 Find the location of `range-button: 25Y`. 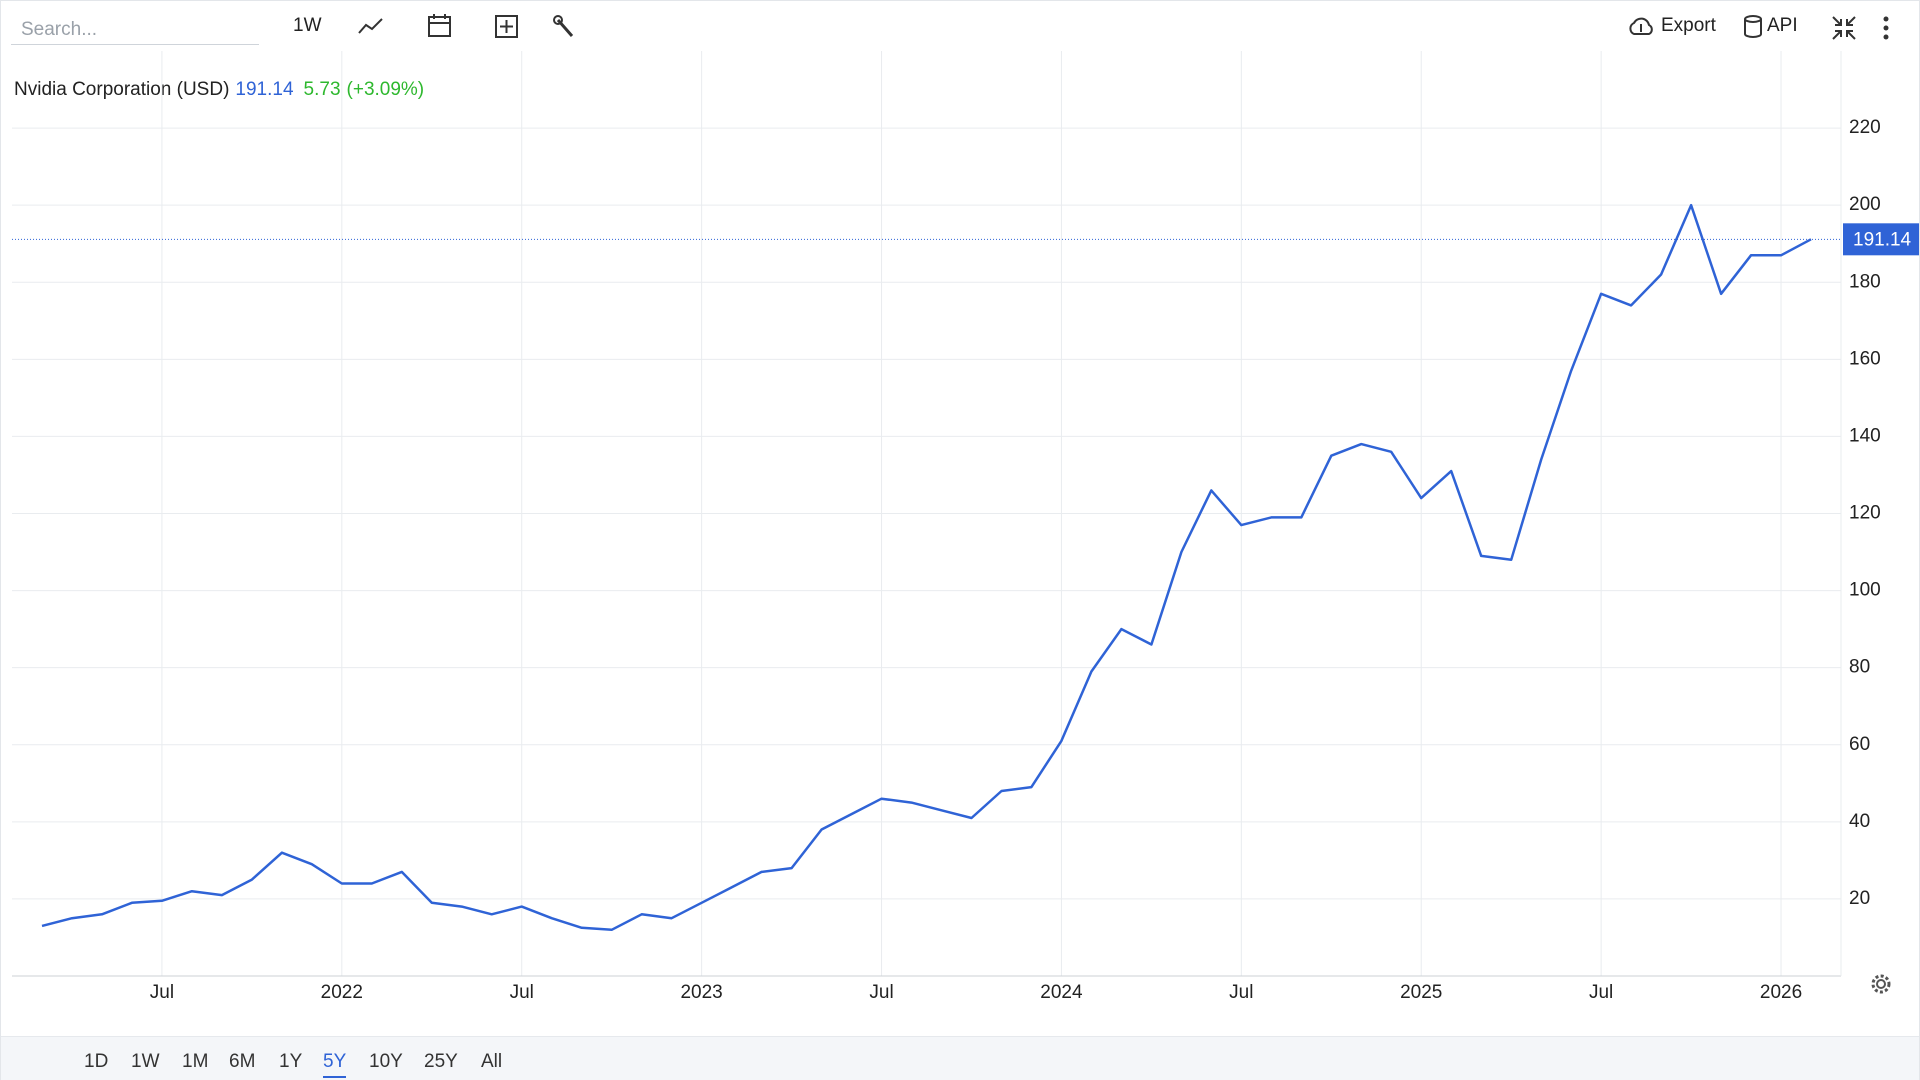

range-button: 25Y is located at coordinates (441, 1061).